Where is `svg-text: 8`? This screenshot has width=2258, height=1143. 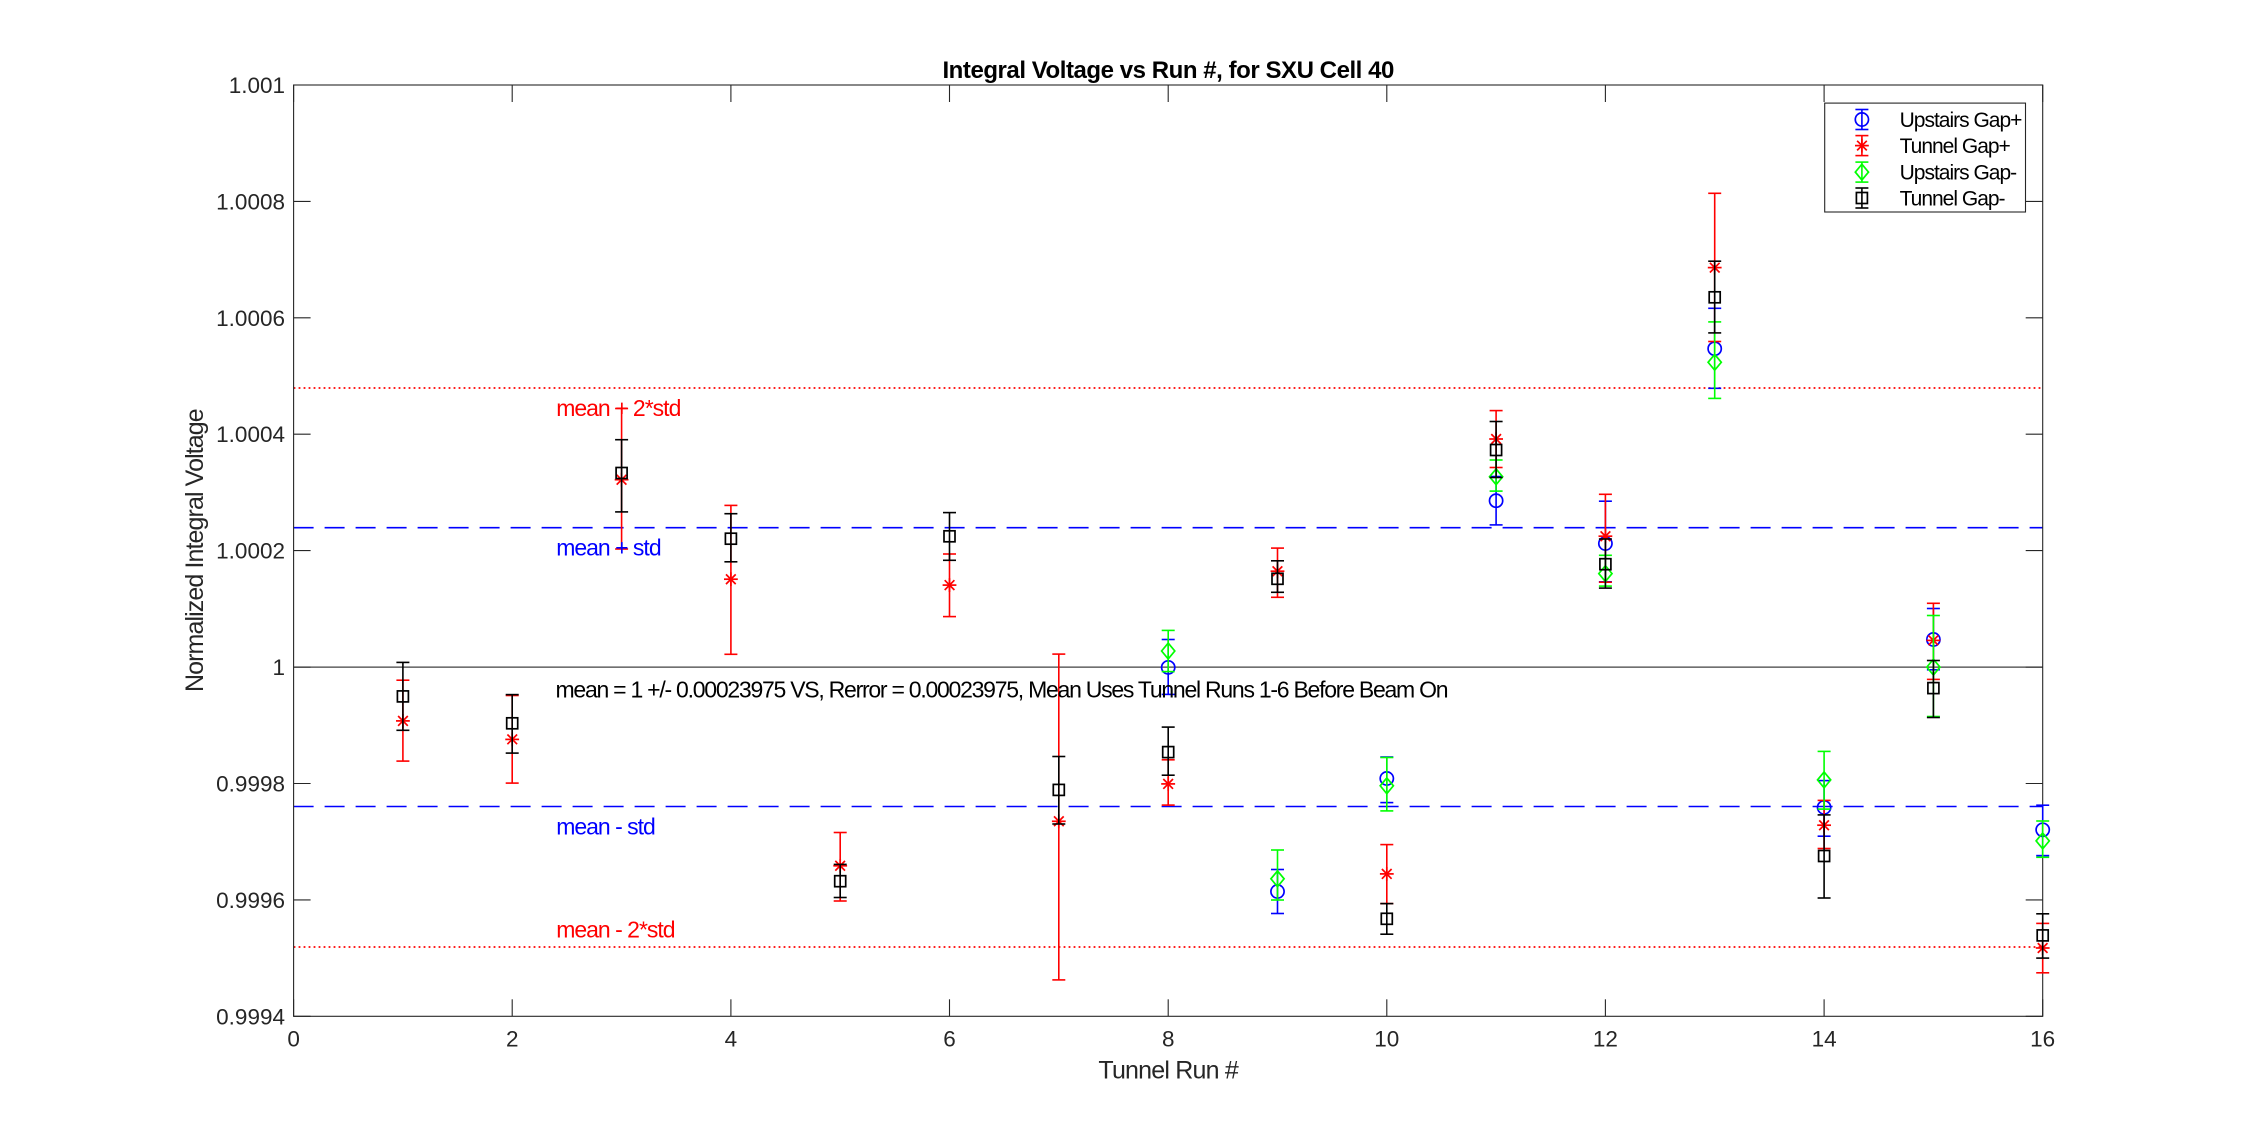 svg-text: 8 is located at coordinates (1168, 1039).